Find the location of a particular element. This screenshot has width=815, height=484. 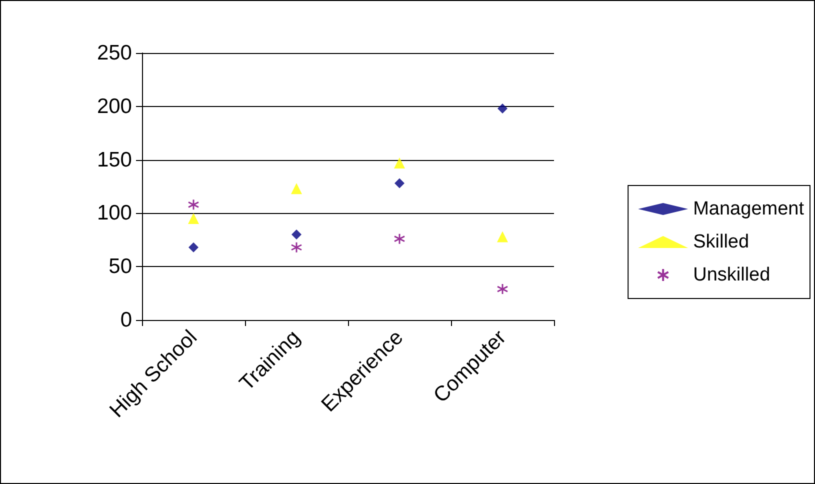

y-tick-label: 150 is located at coordinates (114, 160).